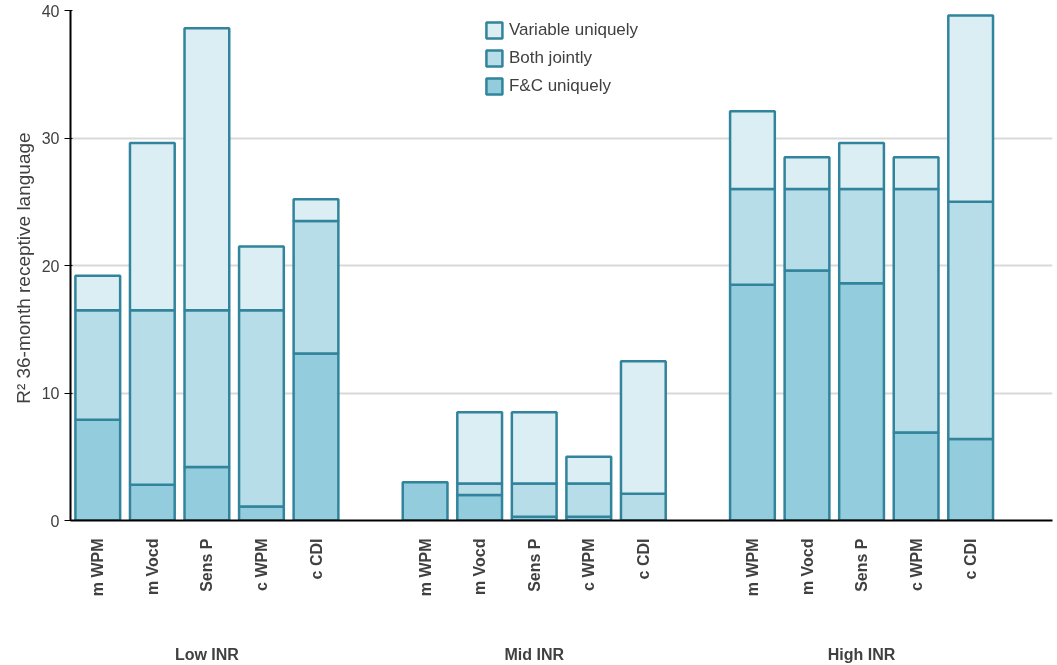  Describe the element at coordinates (534, 654) in the screenshot. I see `text: Mid INR` at that location.